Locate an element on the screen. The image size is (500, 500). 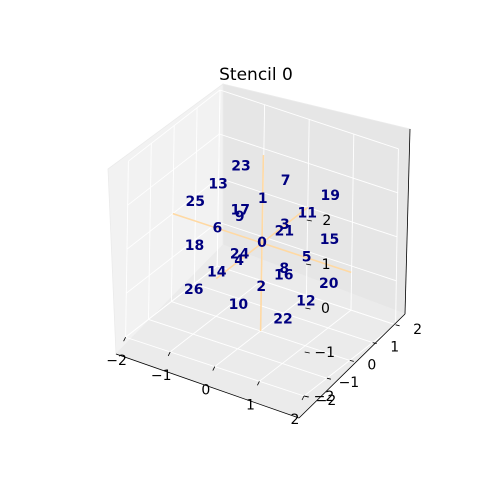
point-label-15: 15 is located at coordinates (329, 240).